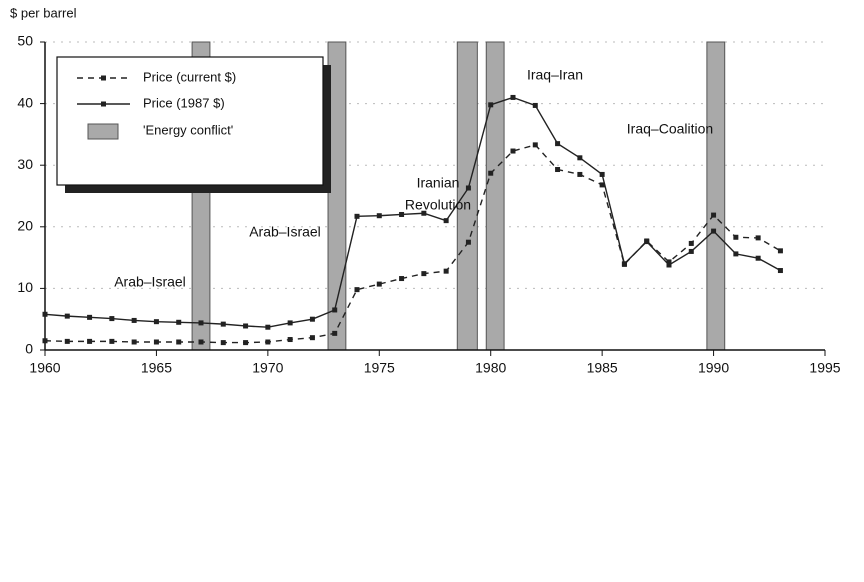 Image resolution: width=864 pixels, height=582 pixels. What do you see at coordinates (25, 226) in the screenshot?
I see `y-tick-label: 20` at bounding box center [25, 226].